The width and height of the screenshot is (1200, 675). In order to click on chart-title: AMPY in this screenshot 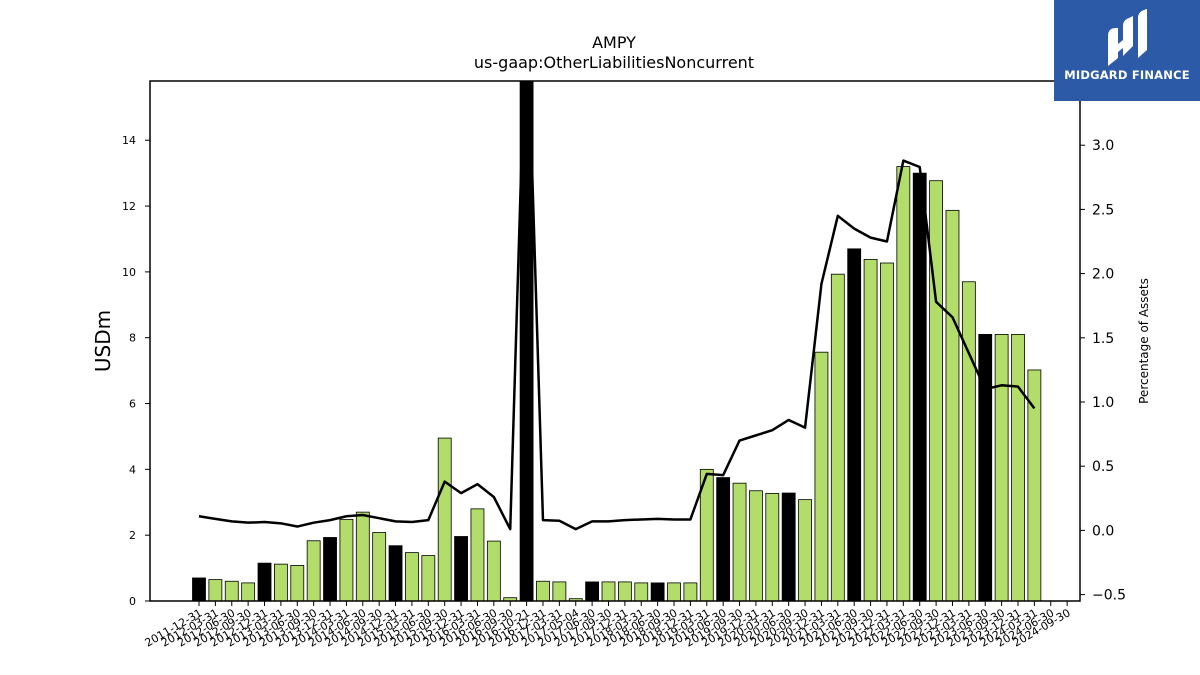, I will do `click(614, 42)`.